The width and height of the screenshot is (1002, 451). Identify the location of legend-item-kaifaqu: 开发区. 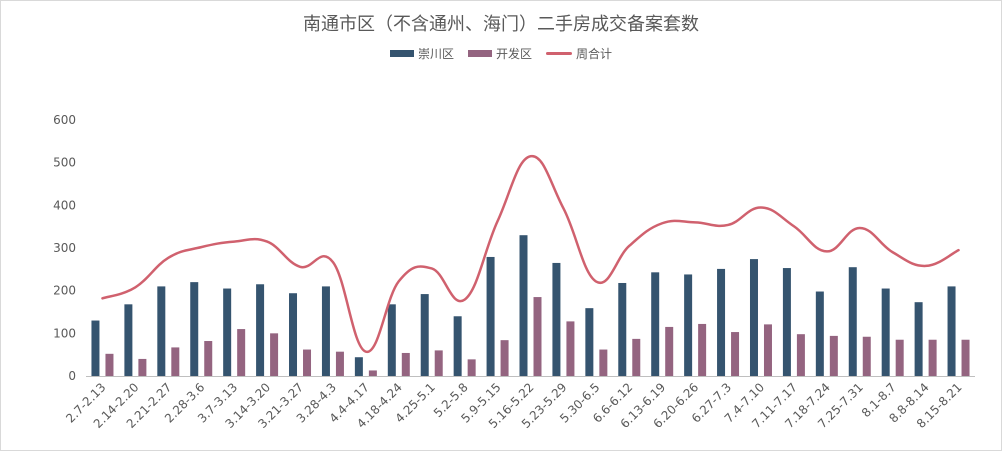
(499, 53).